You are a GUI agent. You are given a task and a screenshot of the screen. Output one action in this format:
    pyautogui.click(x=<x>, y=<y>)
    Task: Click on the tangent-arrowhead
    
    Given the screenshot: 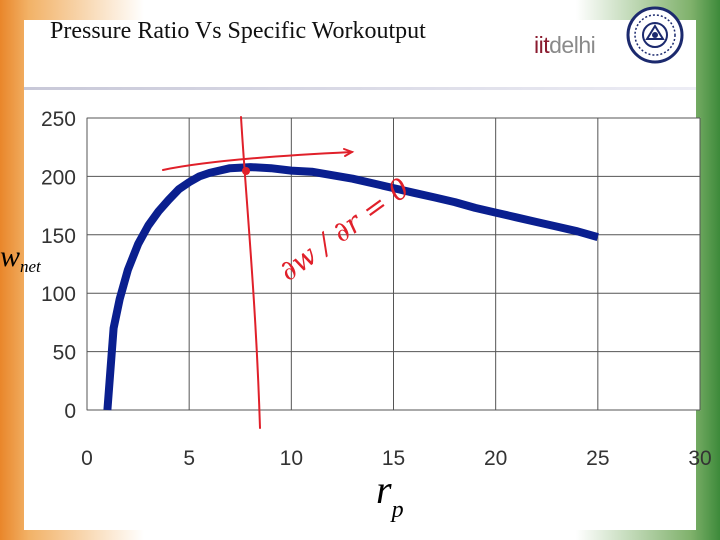 What is the action you would take?
    pyautogui.click(x=349, y=152)
    